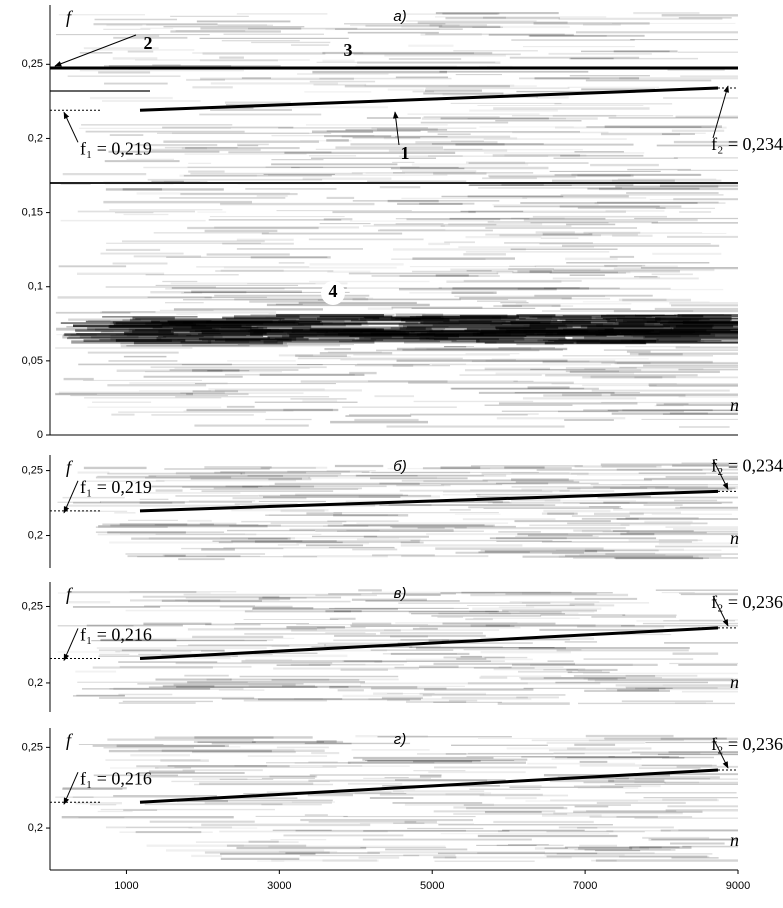  What do you see at coordinates (400, 593) in the screenshot?
I see `panel-label: в)` at bounding box center [400, 593].